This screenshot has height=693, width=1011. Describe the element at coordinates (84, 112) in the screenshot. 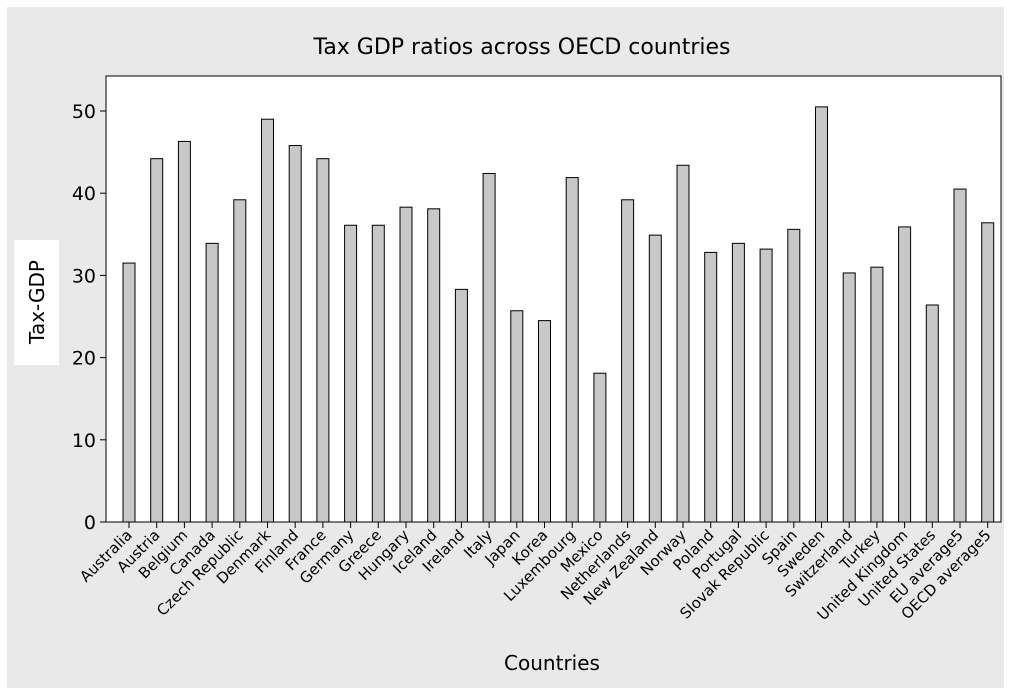

I see `y-tick-label: 50` at that location.